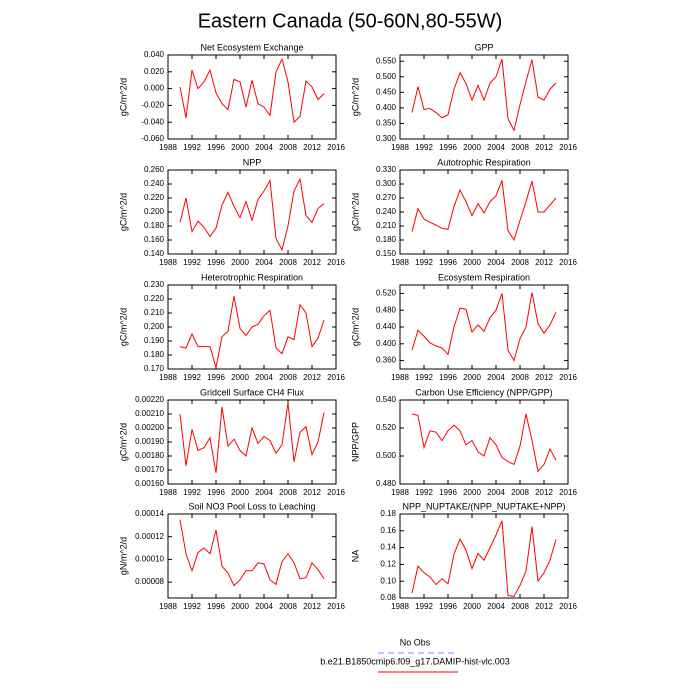  What do you see at coordinates (386, 427) in the screenshot?
I see `y-tick-label: 0.520` at bounding box center [386, 427].